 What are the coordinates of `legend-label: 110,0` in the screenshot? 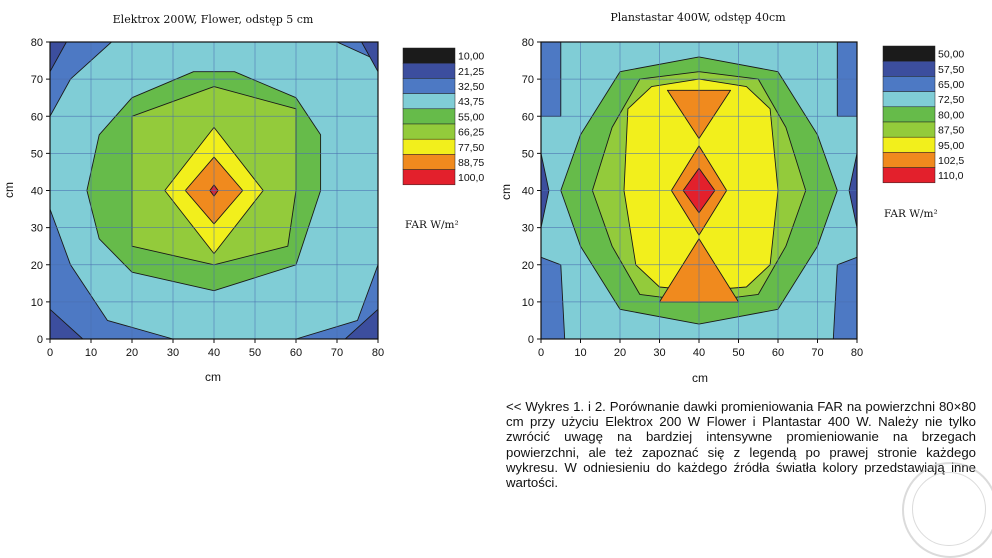 It's located at (951, 176).